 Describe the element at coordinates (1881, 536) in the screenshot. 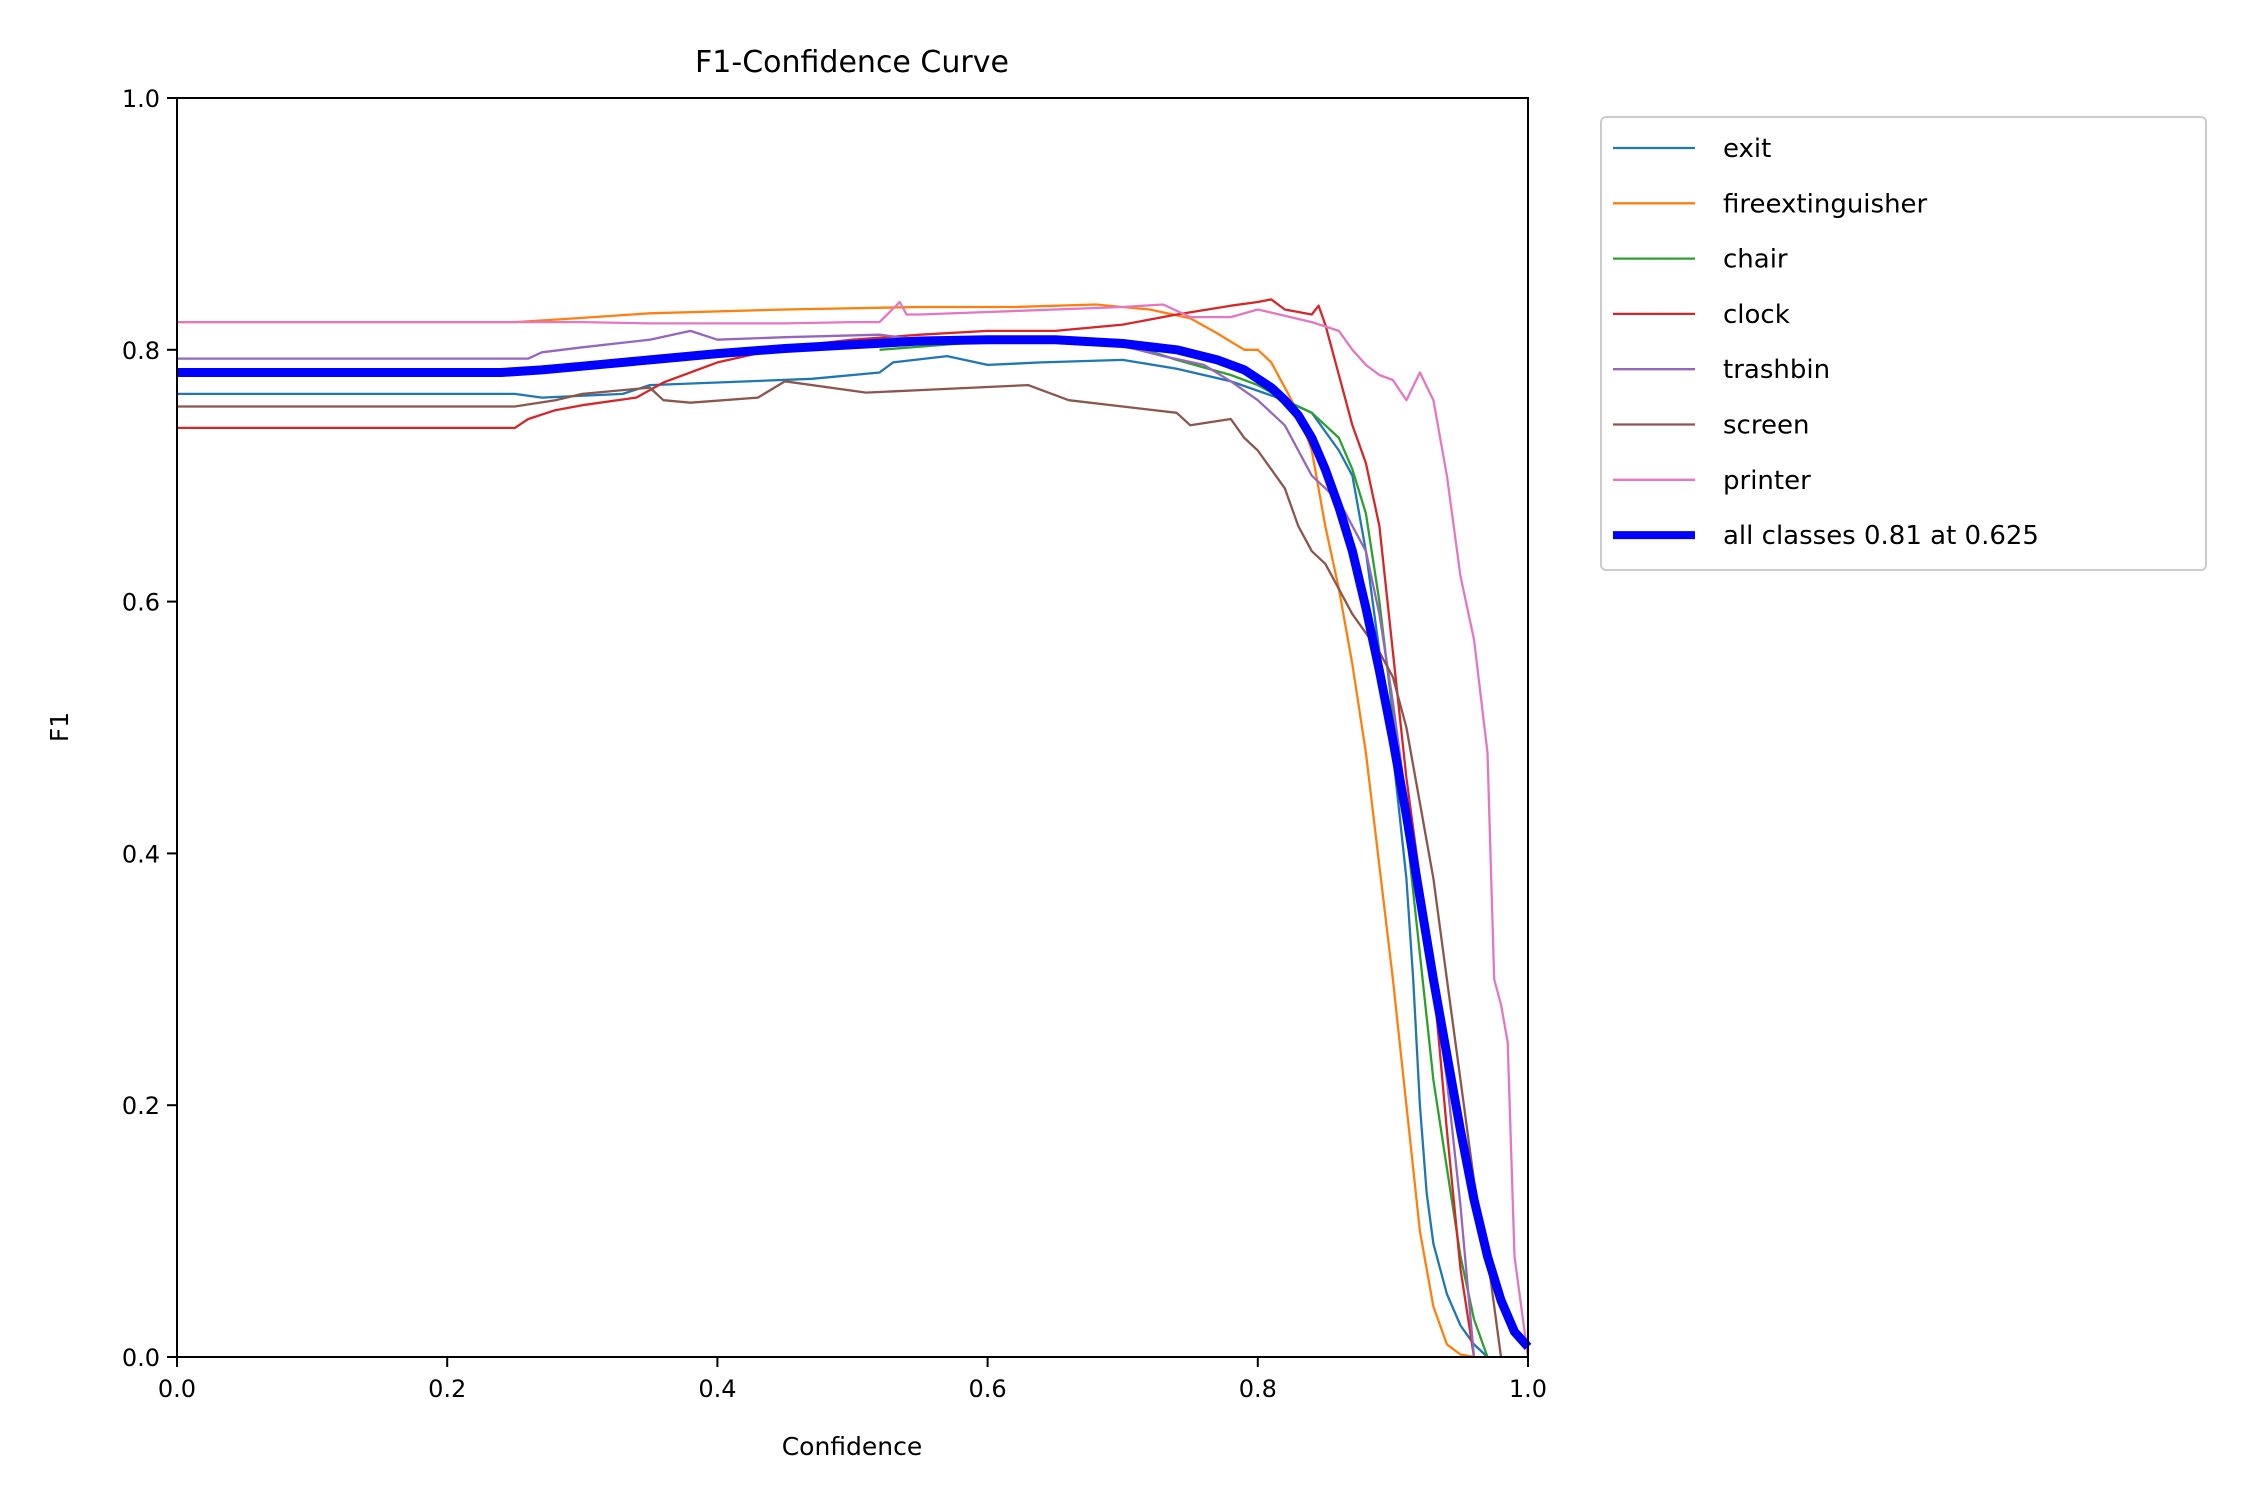

I see `legend-label: all classes 0.81 at 0.625` at that location.